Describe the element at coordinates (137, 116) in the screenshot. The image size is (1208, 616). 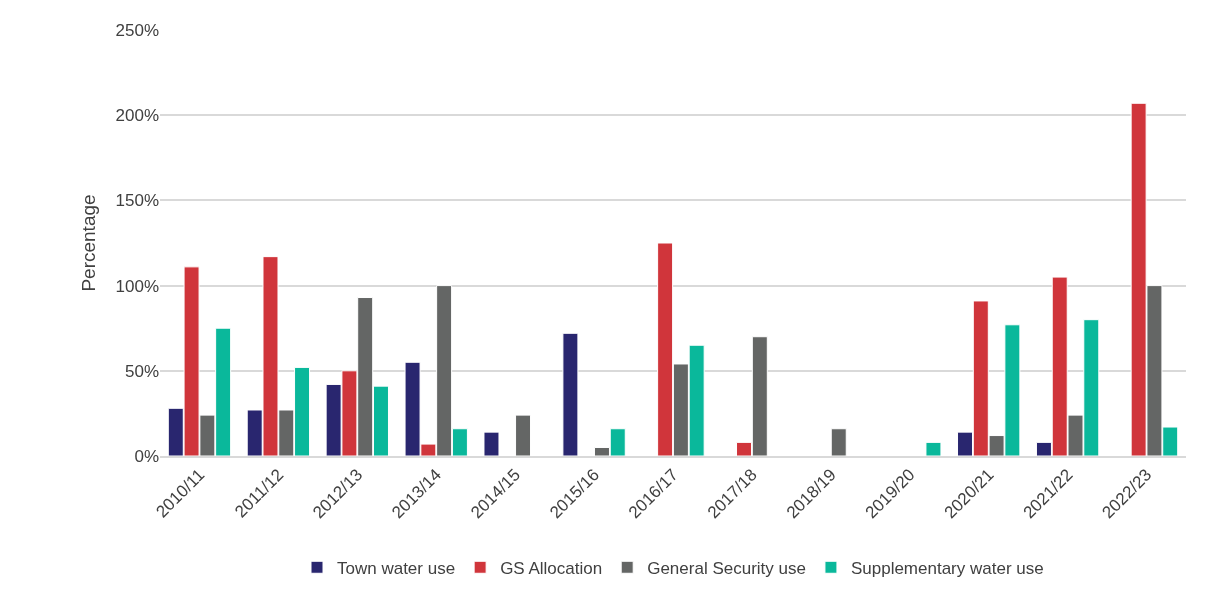
I see `y-tick-label: 200%` at that location.